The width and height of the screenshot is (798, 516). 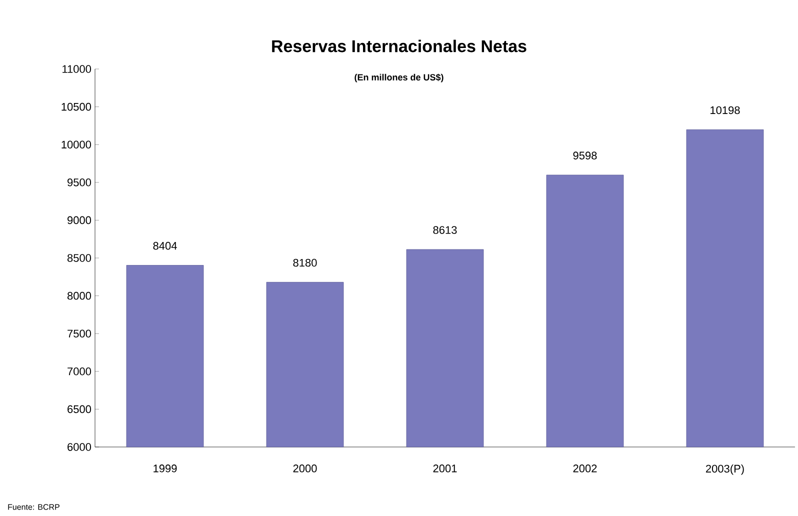 What do you see at coordinates (79, 258) in the screenshot?
I see `y-tick-label: 8500` at bounding box center [79, 258].